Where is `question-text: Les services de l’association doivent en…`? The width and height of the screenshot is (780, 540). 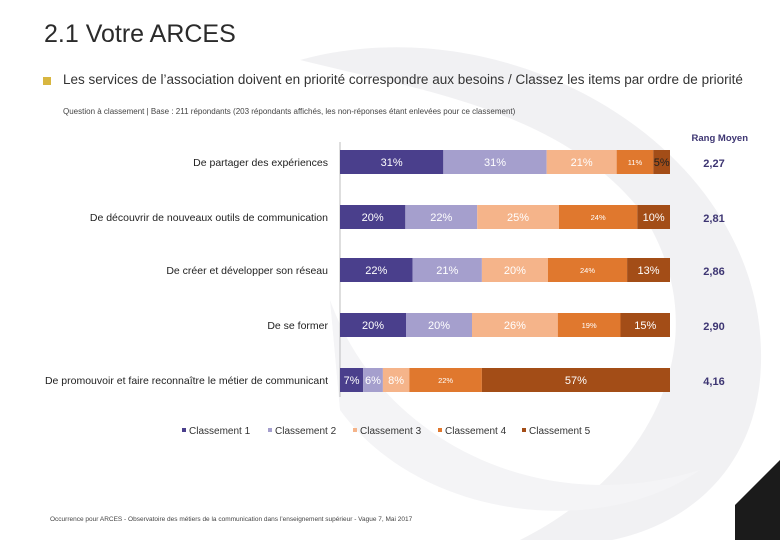 question-text: Les services de l’association doivent en… is located at coordinates (403, 79).